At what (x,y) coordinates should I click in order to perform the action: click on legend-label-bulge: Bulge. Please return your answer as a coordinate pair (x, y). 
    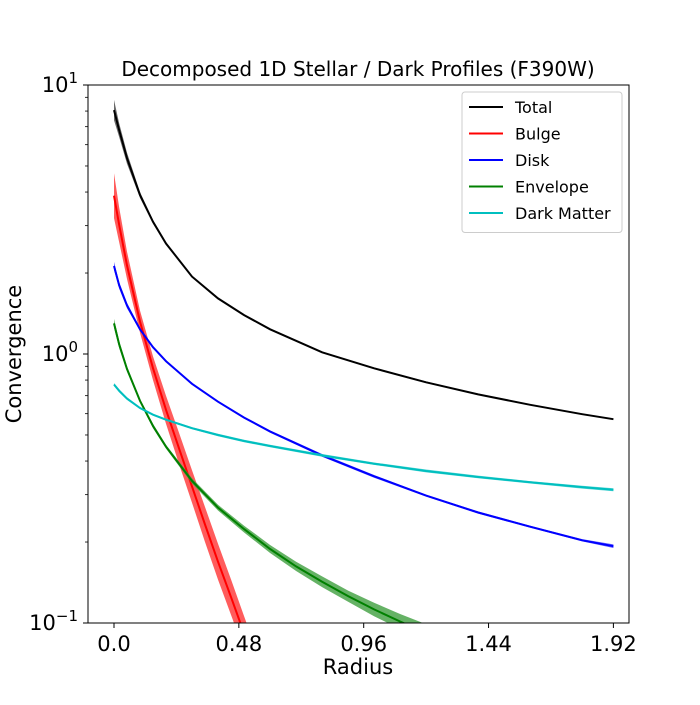
    Looking at the image, I should click on (538, 134).